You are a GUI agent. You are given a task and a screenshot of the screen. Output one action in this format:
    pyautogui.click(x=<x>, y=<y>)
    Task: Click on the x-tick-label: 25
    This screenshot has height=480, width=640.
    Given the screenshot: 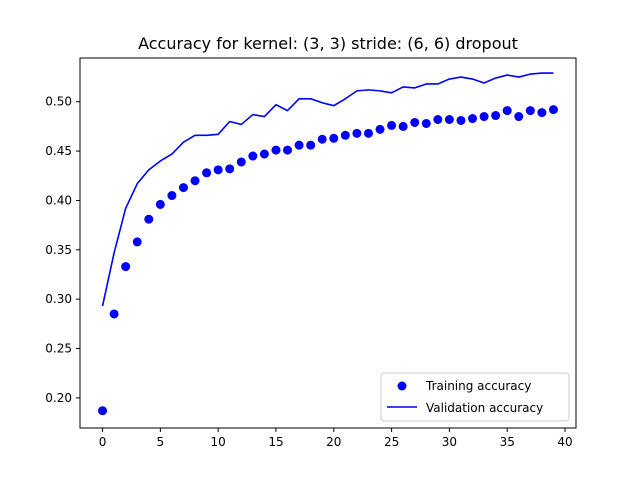 What is the action you would take?
    pyautogui.click(x=391, y=442)
    